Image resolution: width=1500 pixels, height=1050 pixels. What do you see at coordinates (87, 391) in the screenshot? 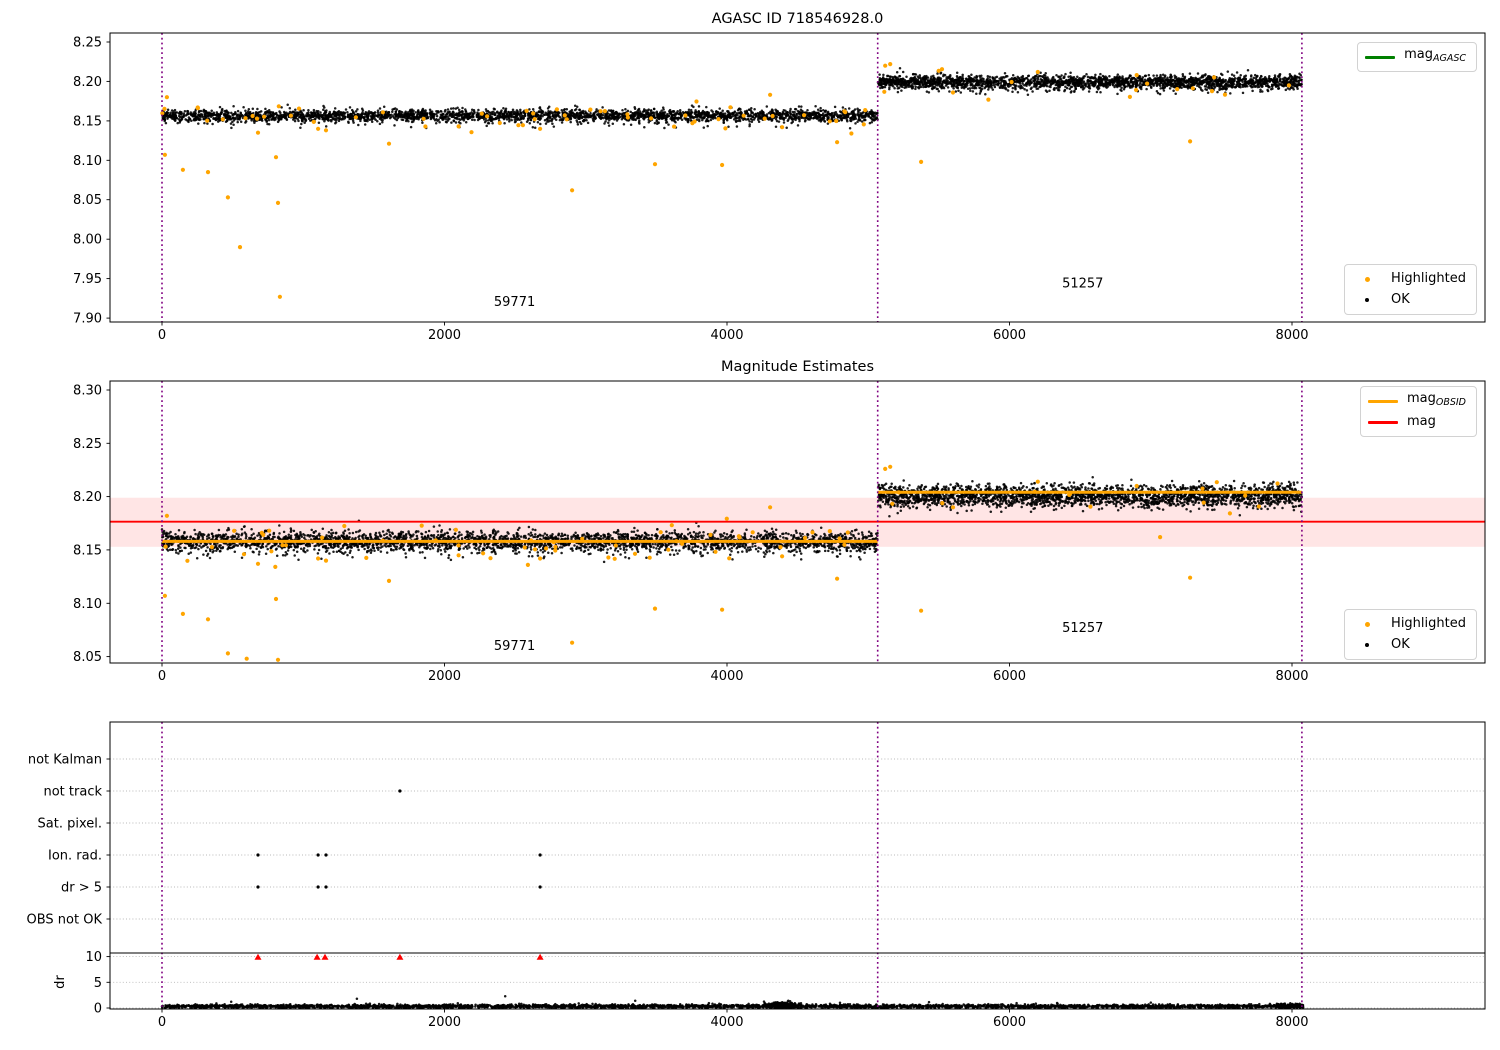
I see `y-tick-label: 8.30` at bounding box center [87, 391].